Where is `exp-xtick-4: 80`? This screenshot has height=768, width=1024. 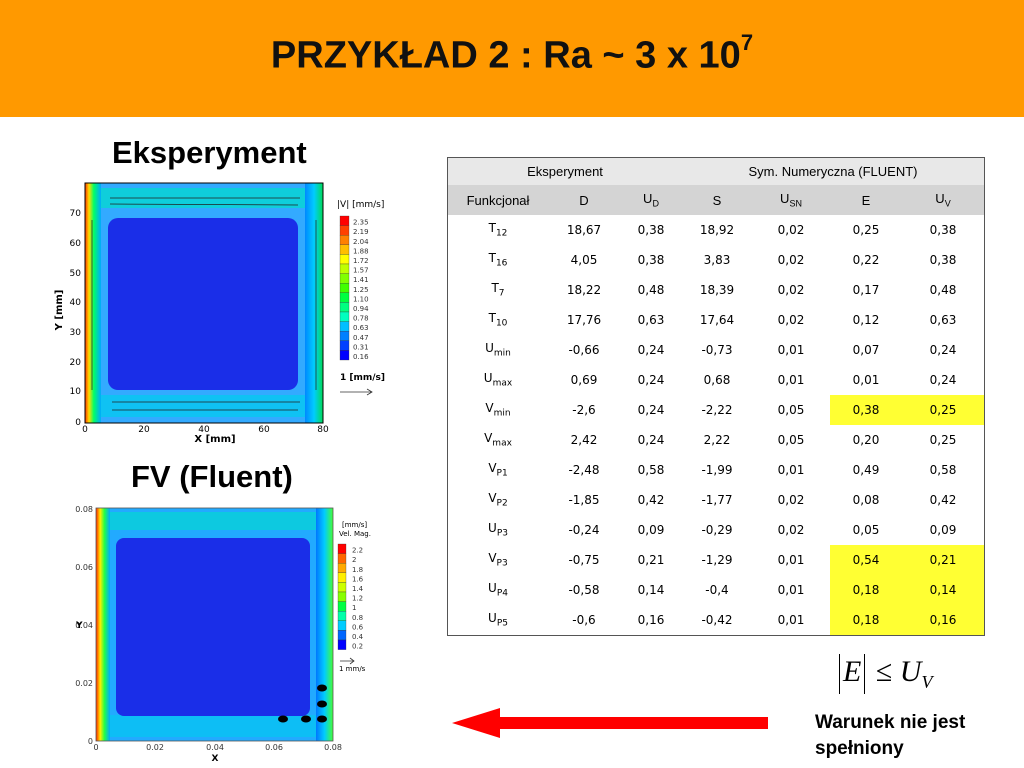 exp-xtick-4: 80 is located at coordinates (323, 430).